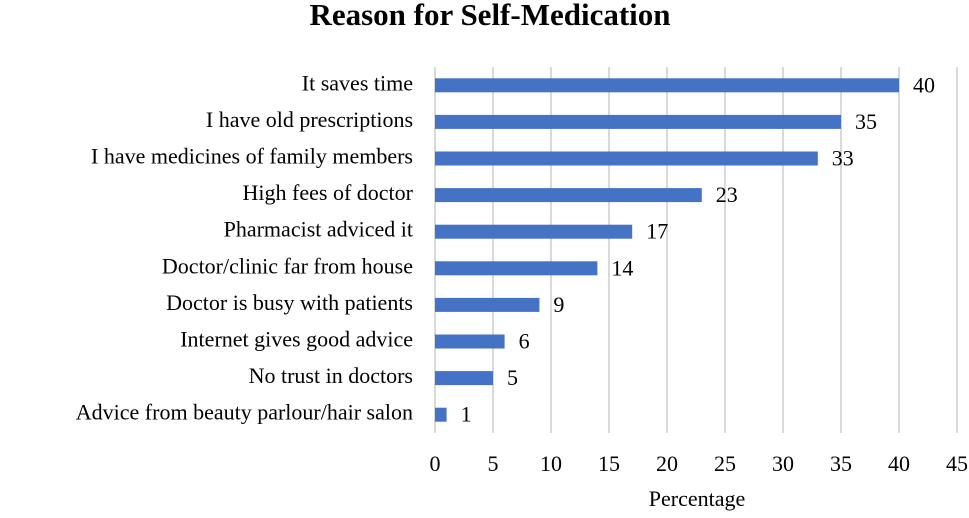 This screenshot has height=518, width=969. I want to click on y-tick-label: It saves time, so click(357, 82).